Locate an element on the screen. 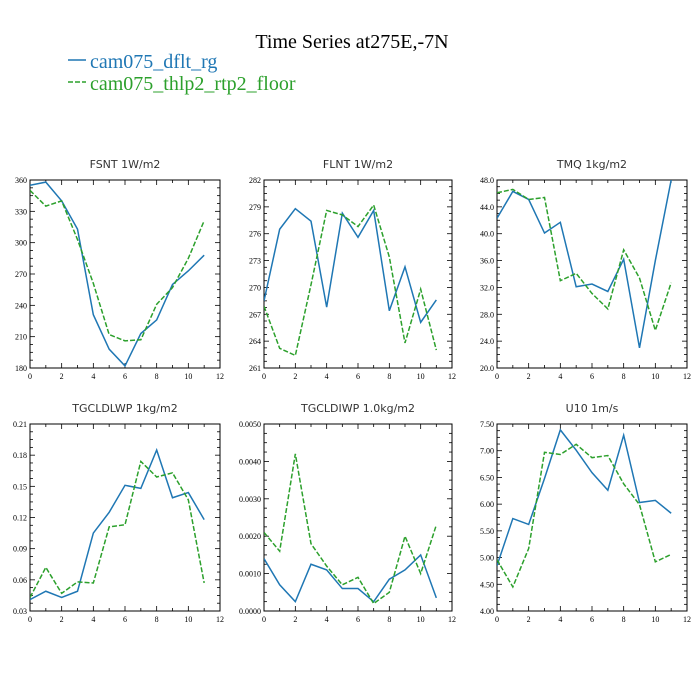 This screenshot has width=700, height=700. y-tick-label: 6.00 is located at coordinates (487, 504).